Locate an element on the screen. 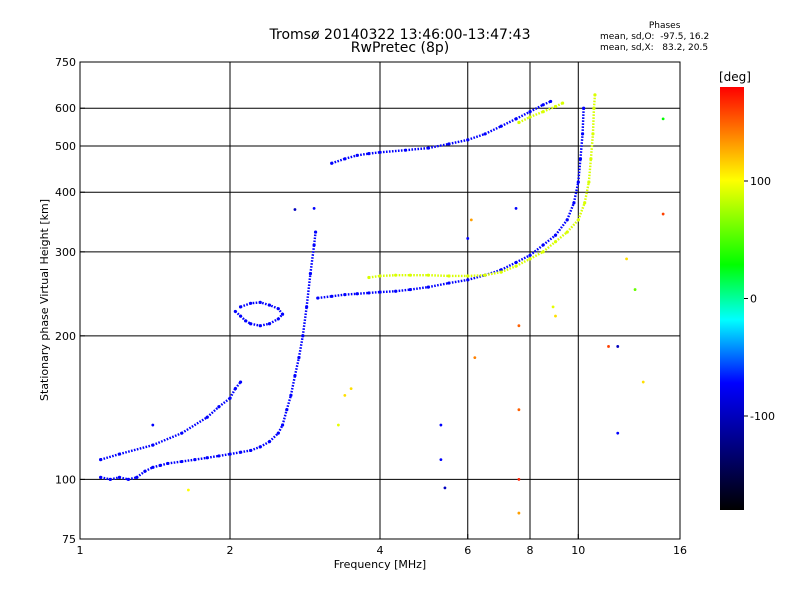 This screenshot has width=800, height=600. y-axis-label: Stationary phase Virtual Height [km] is located at coordinates (44, 300).